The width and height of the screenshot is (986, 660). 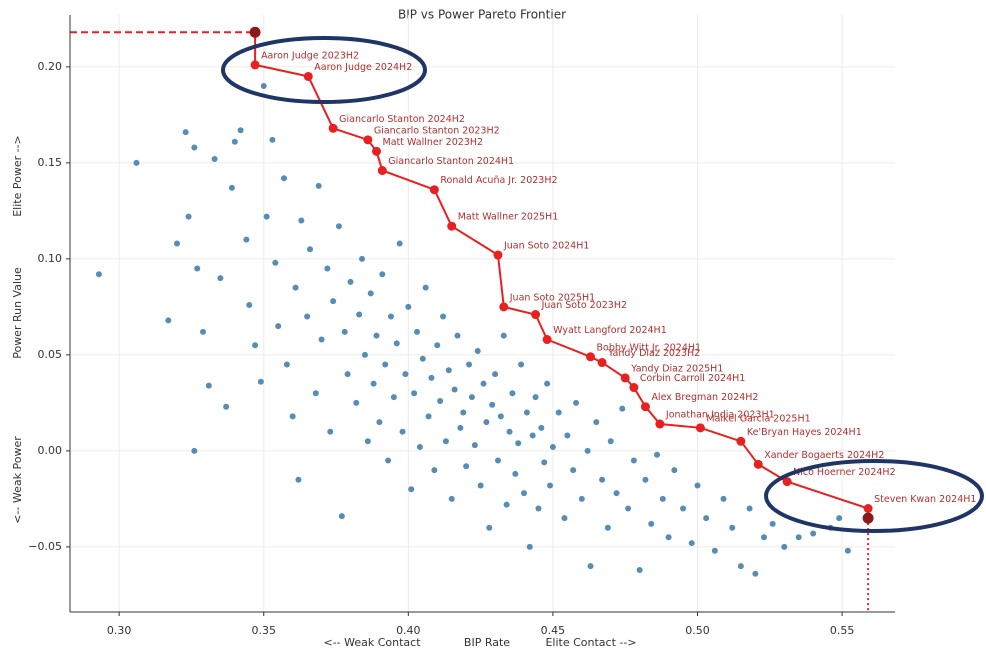 I want to click on point-label: Ronald Acuña Jr. 2023H2, so click(x=498, y=180).